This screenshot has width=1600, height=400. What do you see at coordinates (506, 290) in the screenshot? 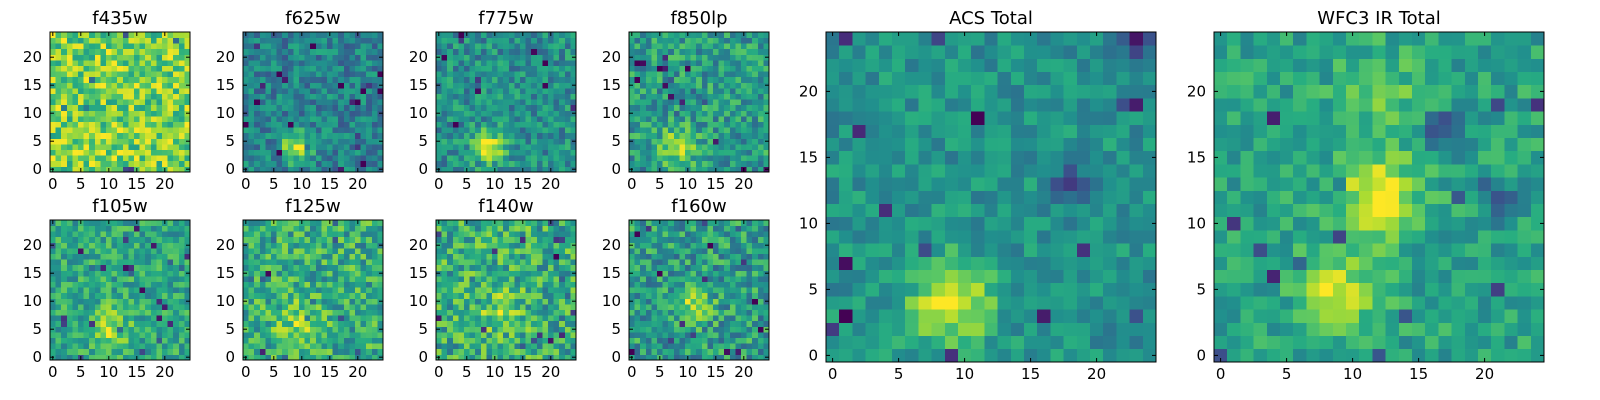
I see `axes-frame` at bounding box center [506, 290].